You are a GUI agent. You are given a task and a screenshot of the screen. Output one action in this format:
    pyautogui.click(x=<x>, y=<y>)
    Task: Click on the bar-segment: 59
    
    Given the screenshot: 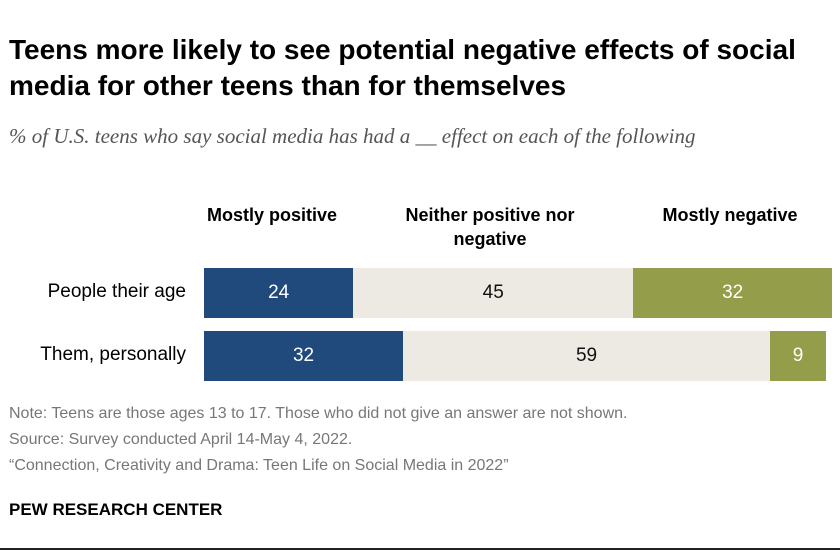 What is the action you would take?
    pyautogui.click(x=586, y=356)
    